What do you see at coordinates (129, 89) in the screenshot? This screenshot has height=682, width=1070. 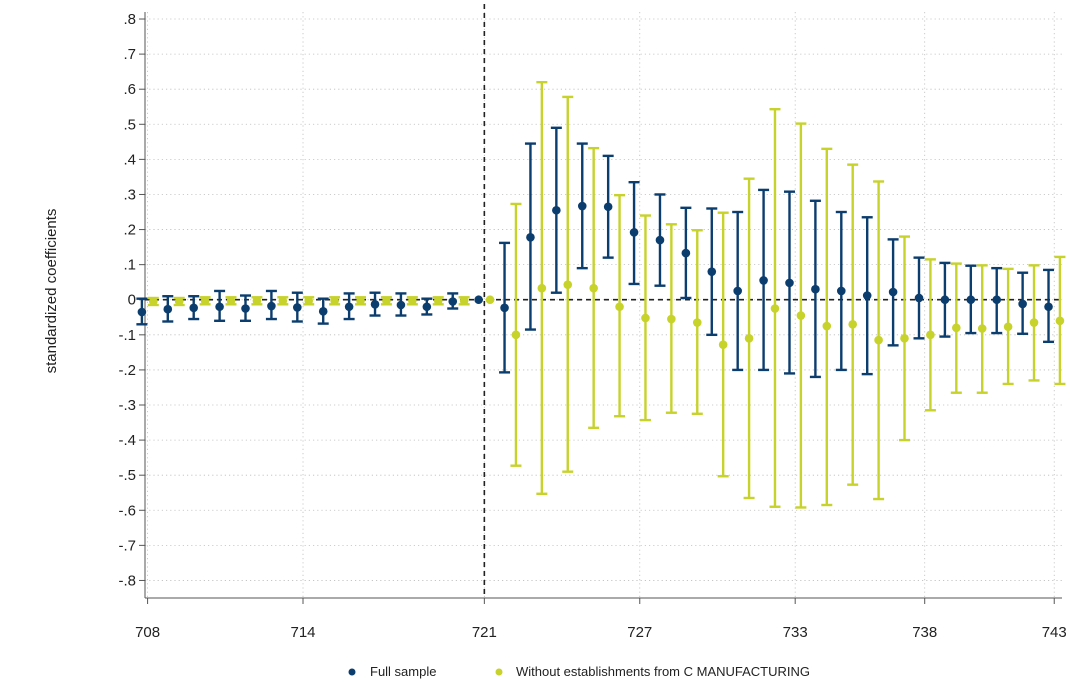 I see `y-tick-label: .6` at bounding box center [129, 89].